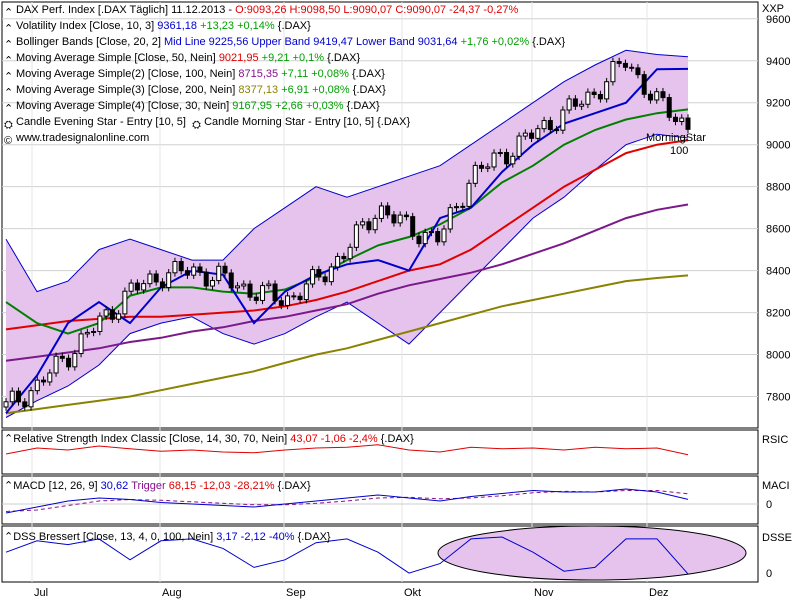  Describe the element at coordinates (778, 62) in the screenshot. I see `y-tick-label: 9400` at that location.